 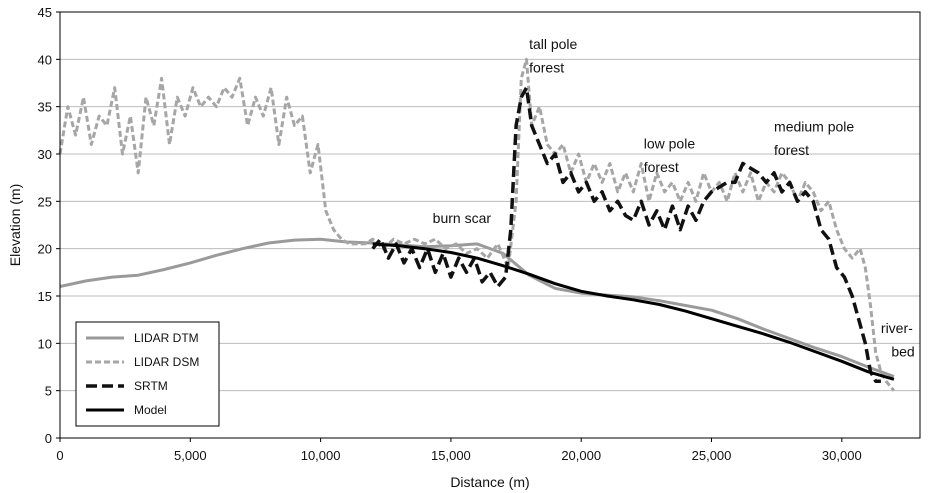 I want to click on legend-label: SRTM, so click(x=151, y=386).